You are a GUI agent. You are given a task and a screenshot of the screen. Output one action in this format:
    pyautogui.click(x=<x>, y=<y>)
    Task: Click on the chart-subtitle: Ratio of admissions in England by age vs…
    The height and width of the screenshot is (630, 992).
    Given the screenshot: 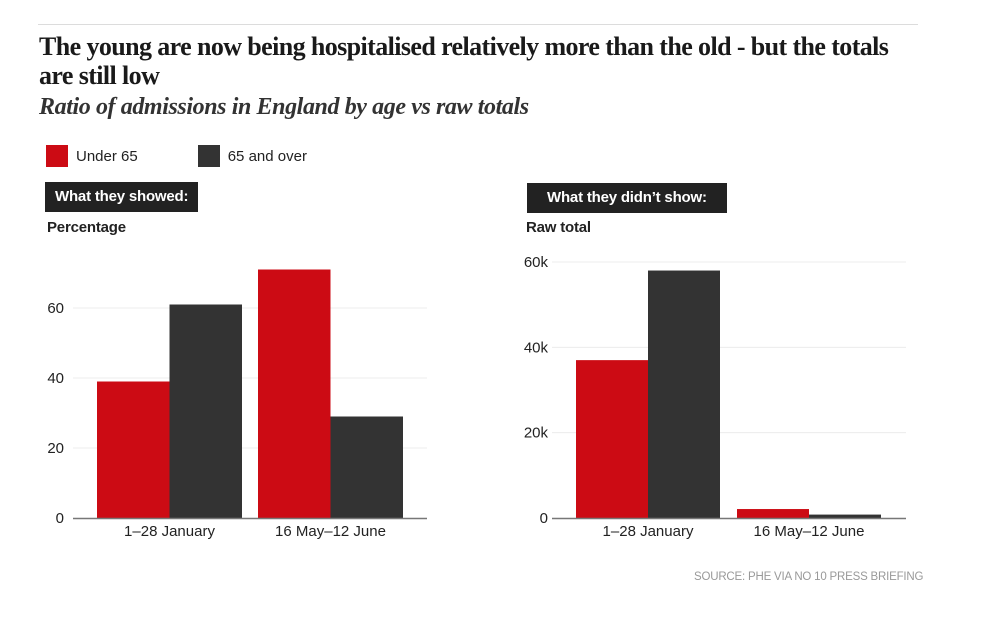 What is the action you would take?
    pyautogui.click(x=284, y=107)
    